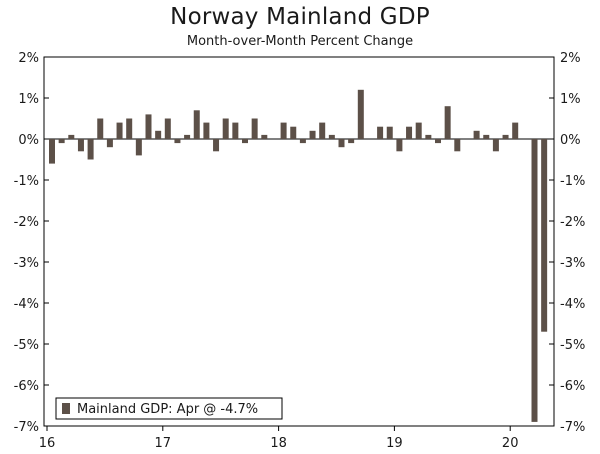  I want to click on bar-jan-2019, so click(399, 145).